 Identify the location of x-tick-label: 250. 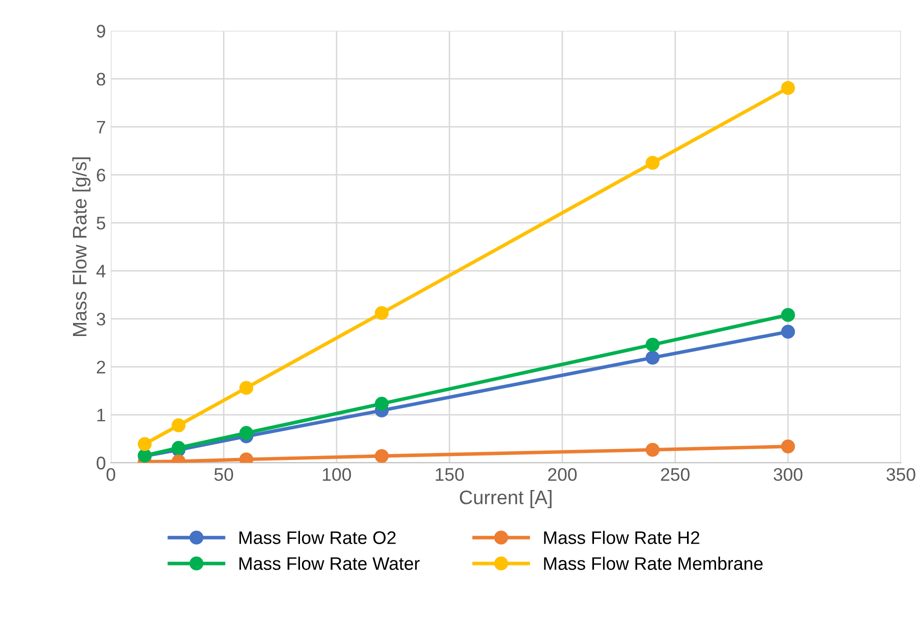
(675, 474).